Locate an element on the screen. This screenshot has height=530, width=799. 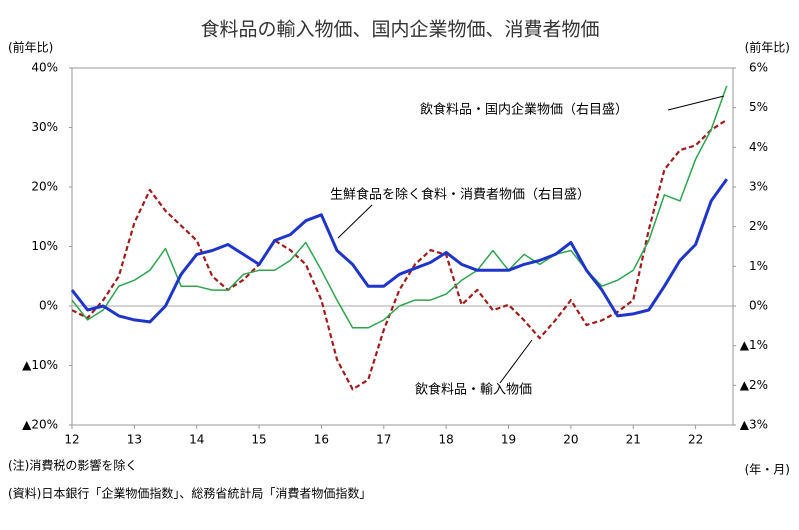
y2-tick-label: ▲2% is located at coordinates (754, 385).